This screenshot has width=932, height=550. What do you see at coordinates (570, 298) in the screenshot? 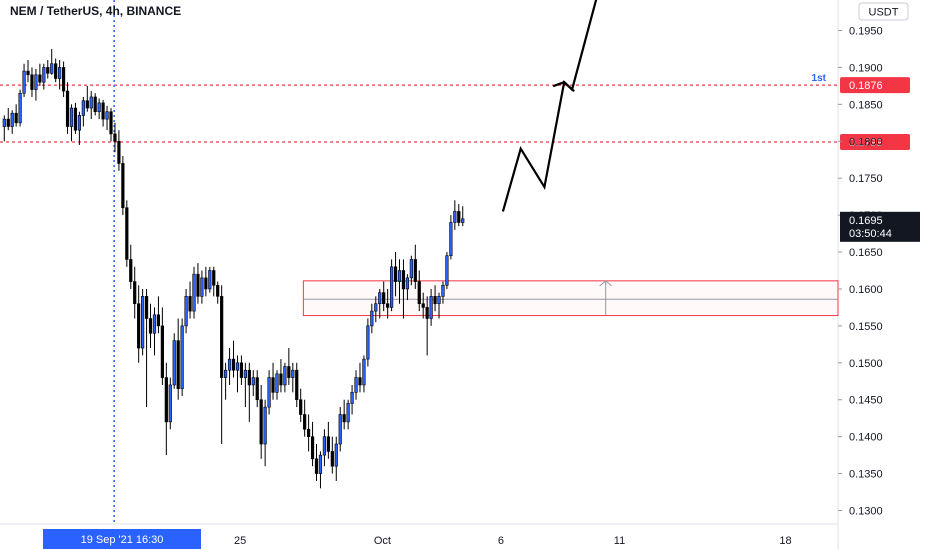
I see `zone-box` at bounding box center [570, 298].